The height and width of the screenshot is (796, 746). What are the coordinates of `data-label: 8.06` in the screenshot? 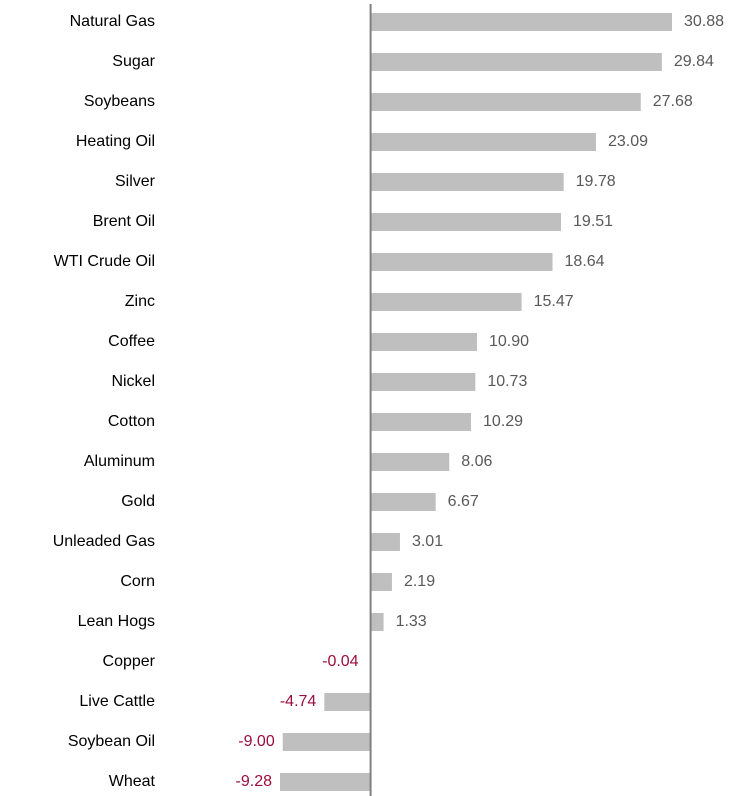 It's located at (476, 461).